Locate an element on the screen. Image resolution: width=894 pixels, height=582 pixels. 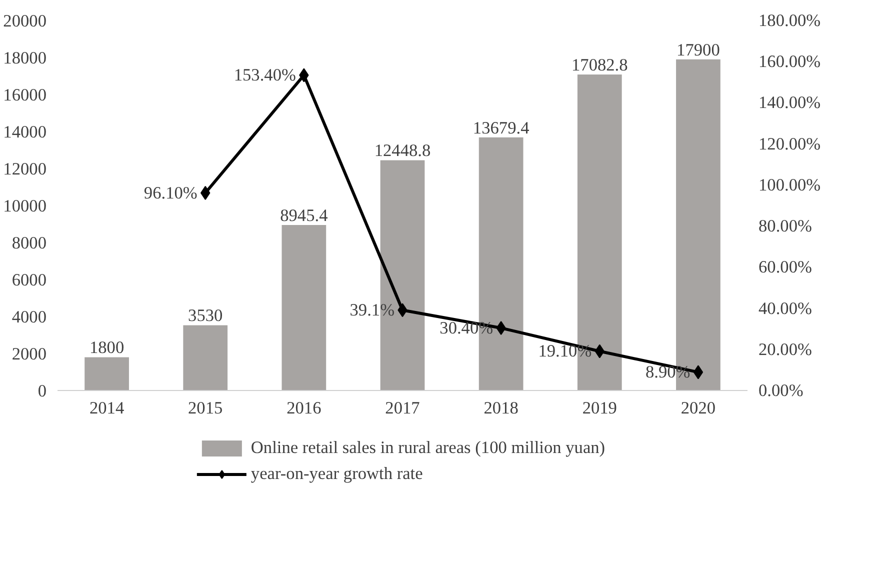
data-label: 12448.8 is located at coordinates (402, 150).